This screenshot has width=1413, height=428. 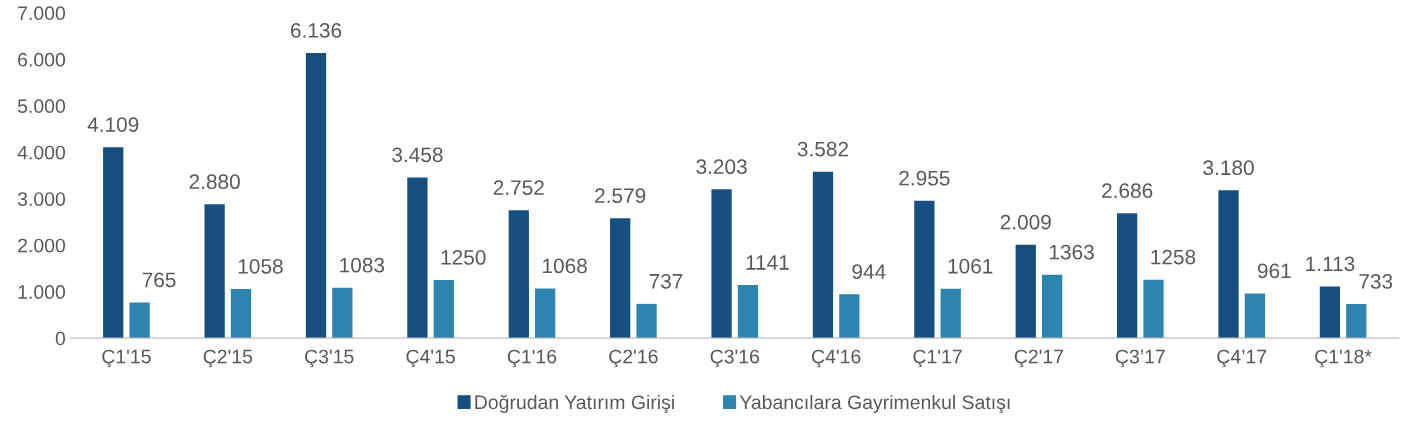 I want to click on y-tick-label: 6.000, so click(x=42, y=59).